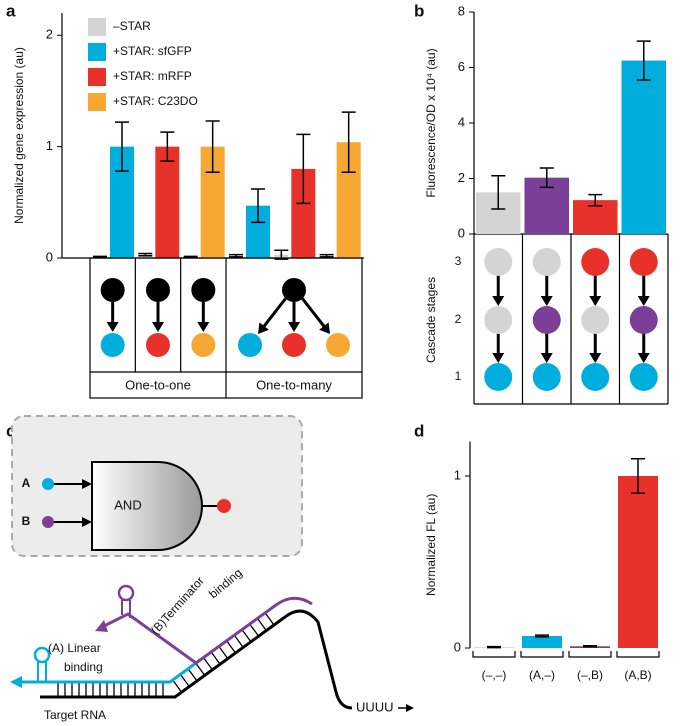 This screenshot has height=726, width=680. Describe the element at coordinates (108, 672) in the screenshot. I see `linear-strand` at that location.